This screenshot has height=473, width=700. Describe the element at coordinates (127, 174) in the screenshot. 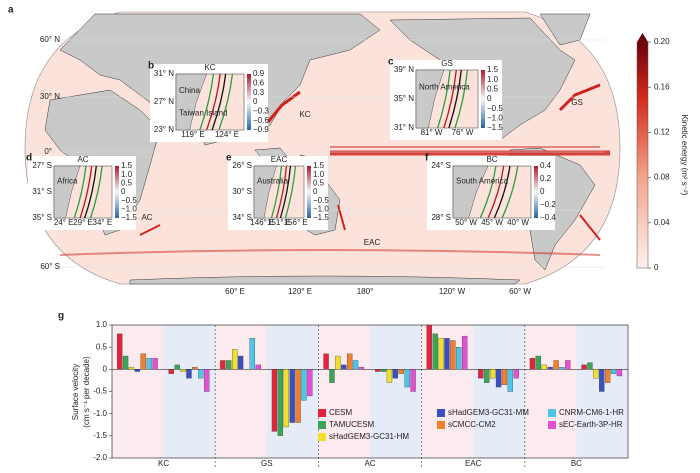

I see `inset-cbar-label: 1.0` at that location.